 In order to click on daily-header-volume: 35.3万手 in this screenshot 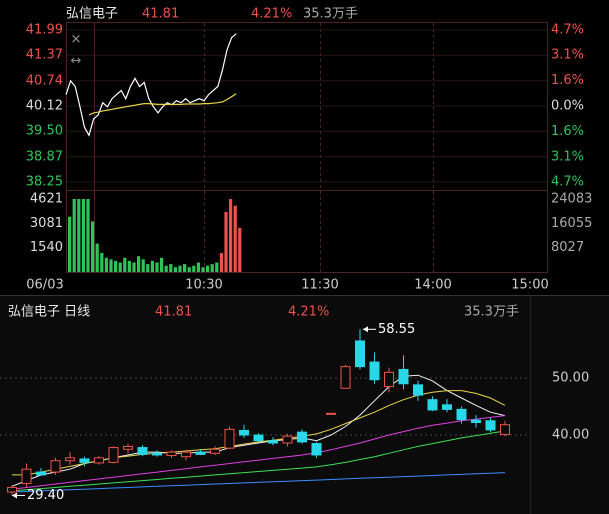, I will do `click(491, 312)`.